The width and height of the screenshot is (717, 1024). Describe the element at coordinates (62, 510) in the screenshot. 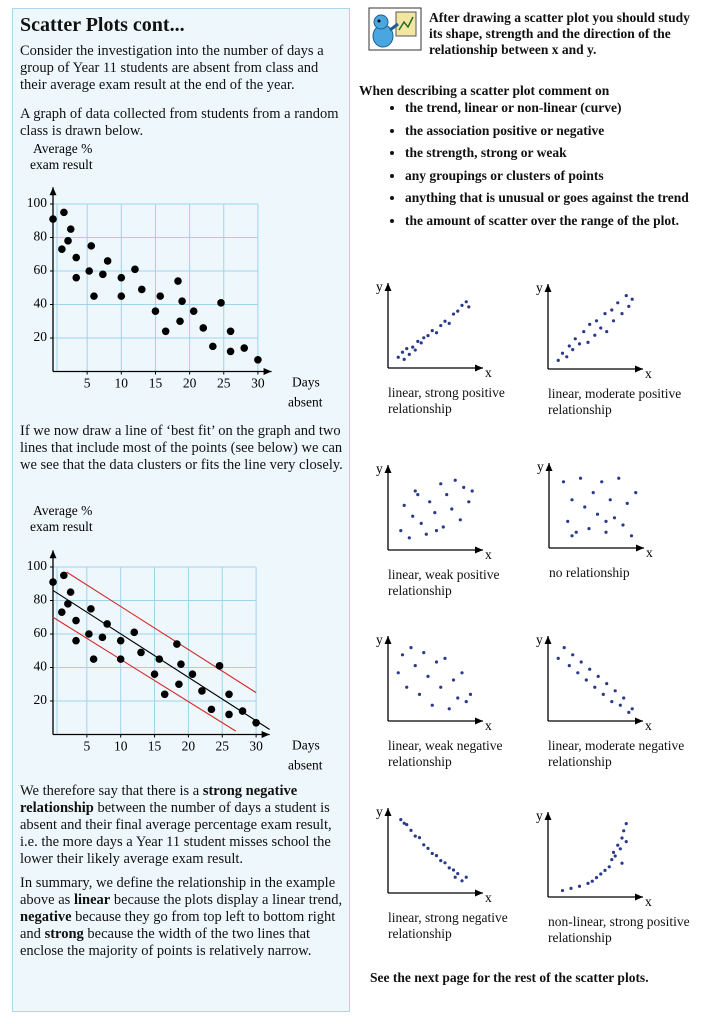

I see `y-axis-label: Average %` at that location.